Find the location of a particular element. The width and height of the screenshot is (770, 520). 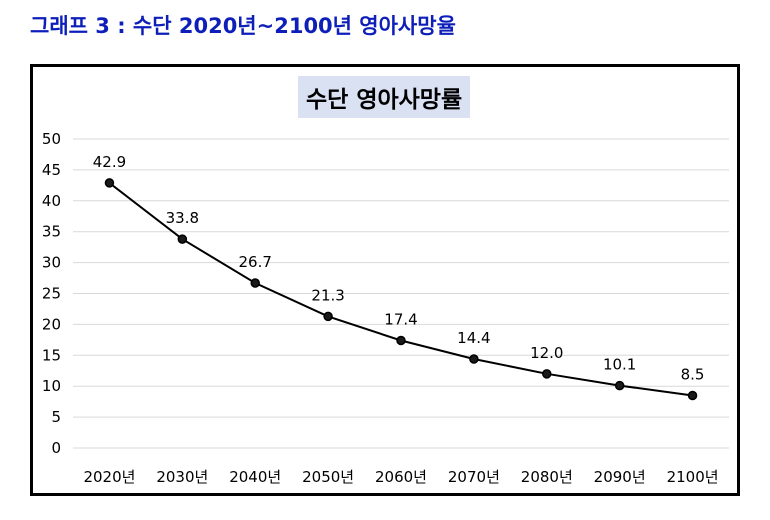

x-tick-label: 2040년 is located at coordinates (255, 477).